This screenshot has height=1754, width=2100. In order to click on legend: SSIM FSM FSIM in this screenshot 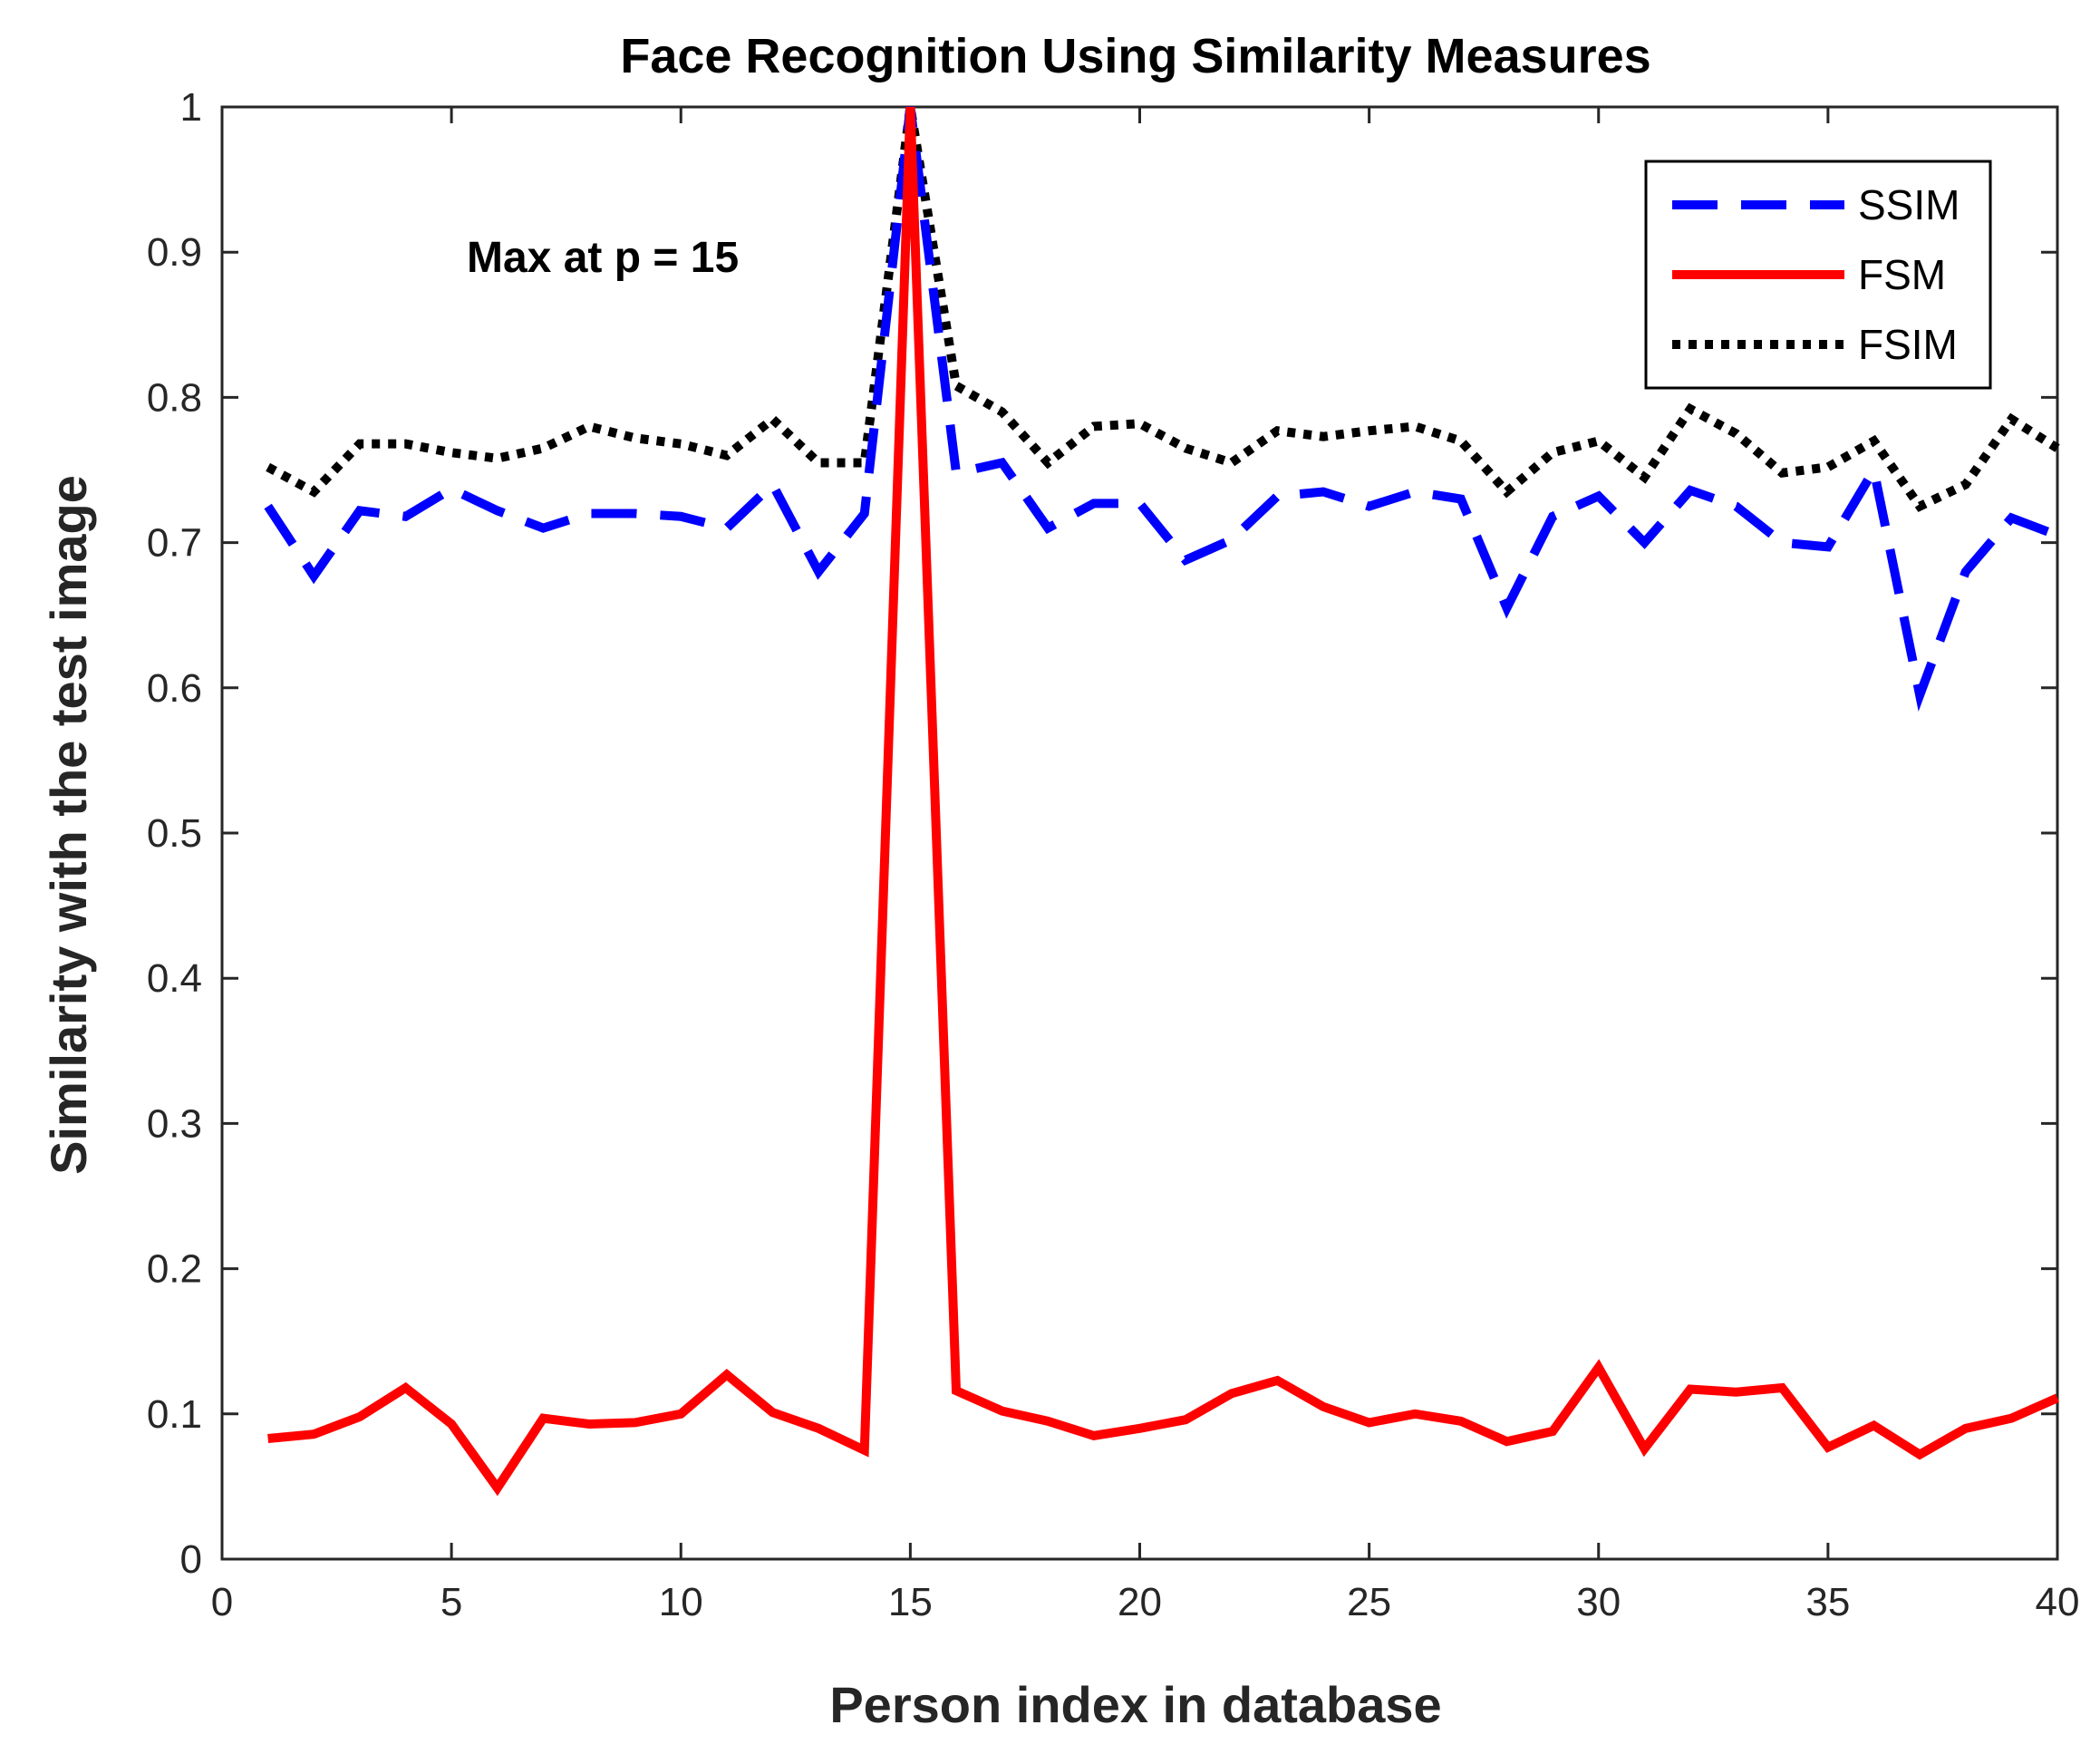, I will do `click(1818, 275)`.